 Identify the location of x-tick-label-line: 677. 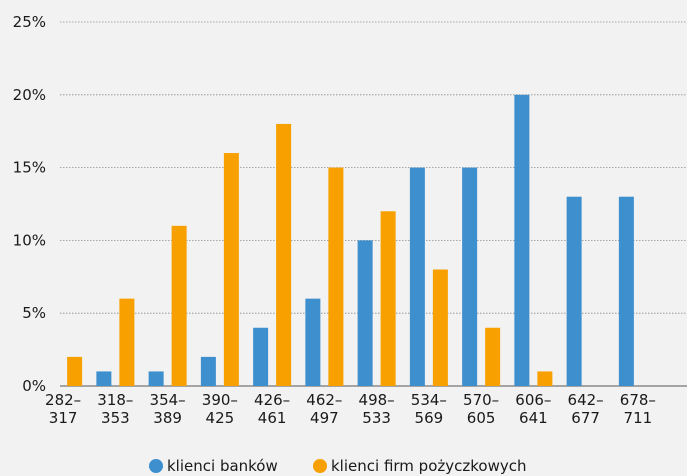
(585, 418).